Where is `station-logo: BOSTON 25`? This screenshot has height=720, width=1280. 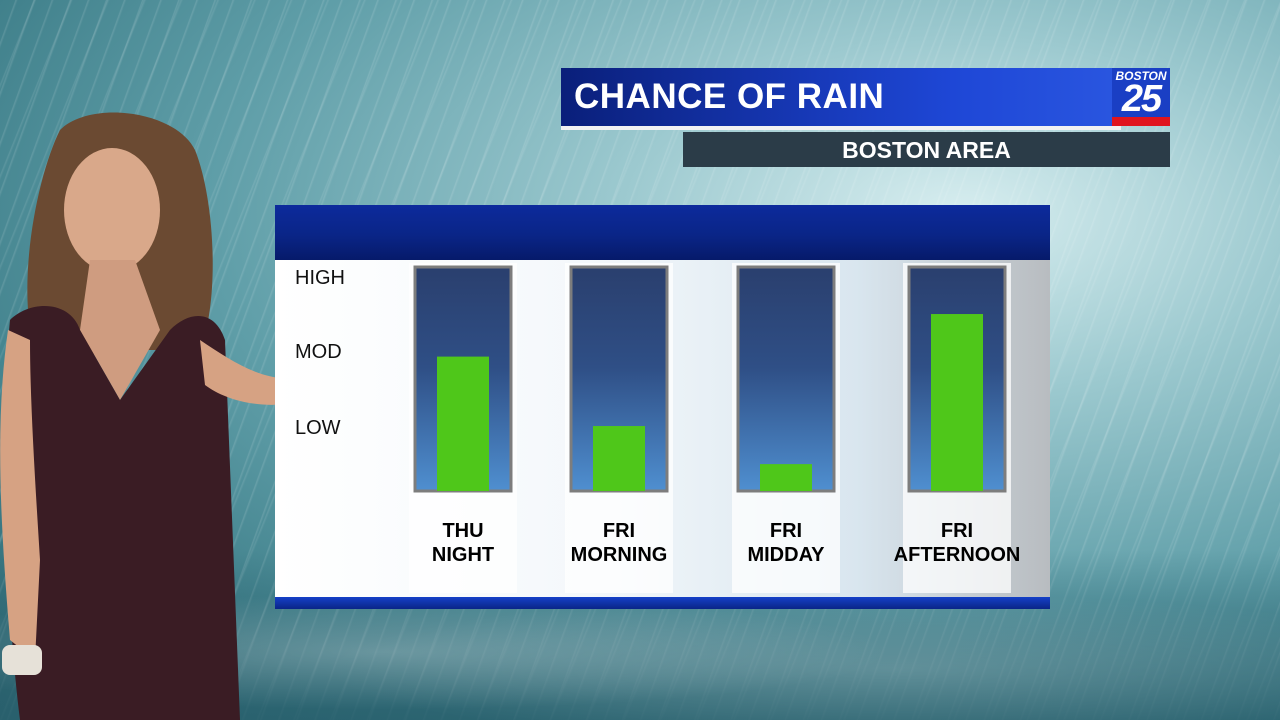 station-logo: BOSTON 25 is located at coordinates (1141, 97).